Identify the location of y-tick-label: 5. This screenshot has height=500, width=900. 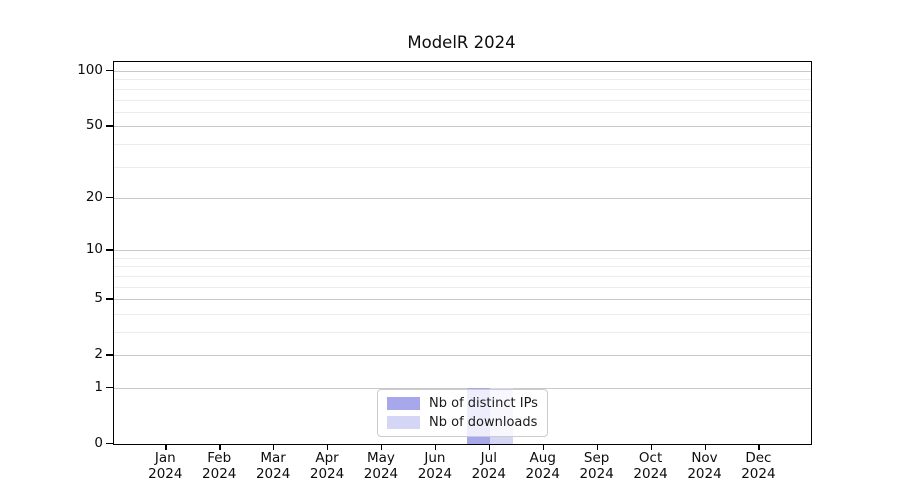
(98, 298).